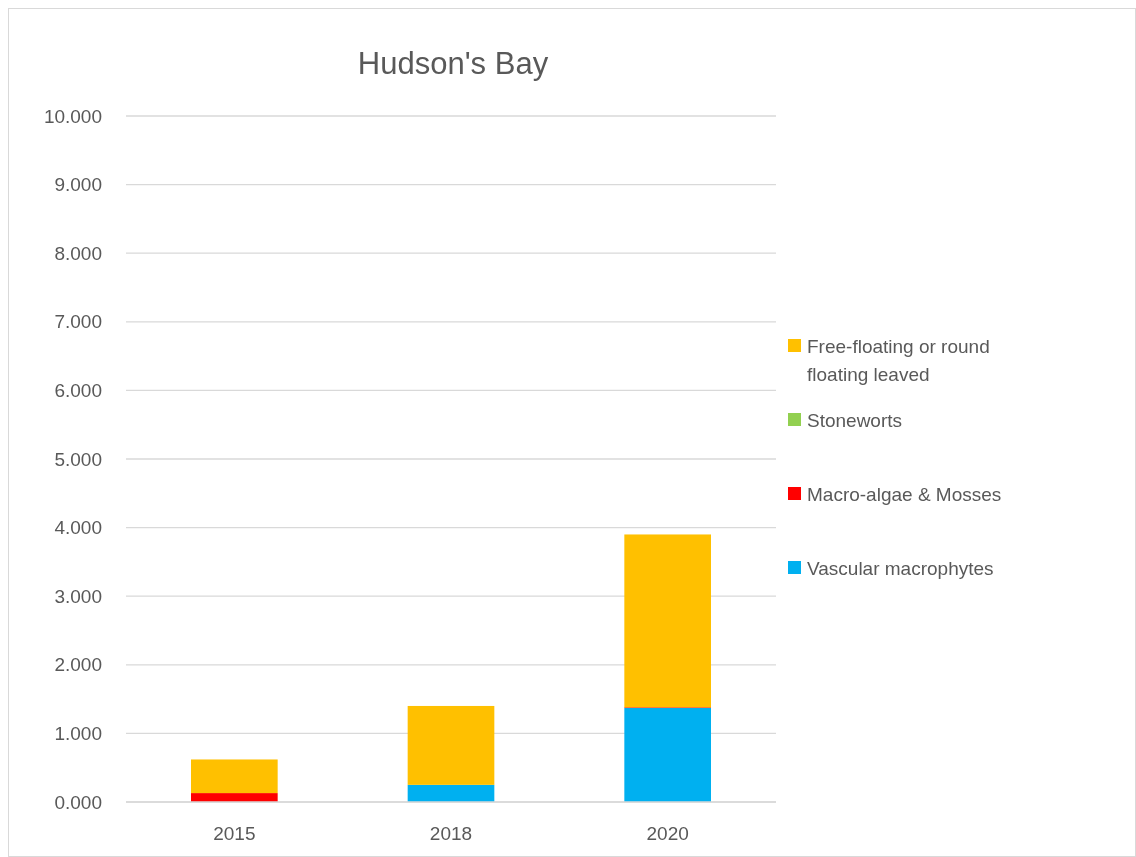 The image size is (1136, 857). What do you see at coordinates (451, 833) in the screenshot?
I see `x-tick-label: 2018` at bounding box center [451, 833].